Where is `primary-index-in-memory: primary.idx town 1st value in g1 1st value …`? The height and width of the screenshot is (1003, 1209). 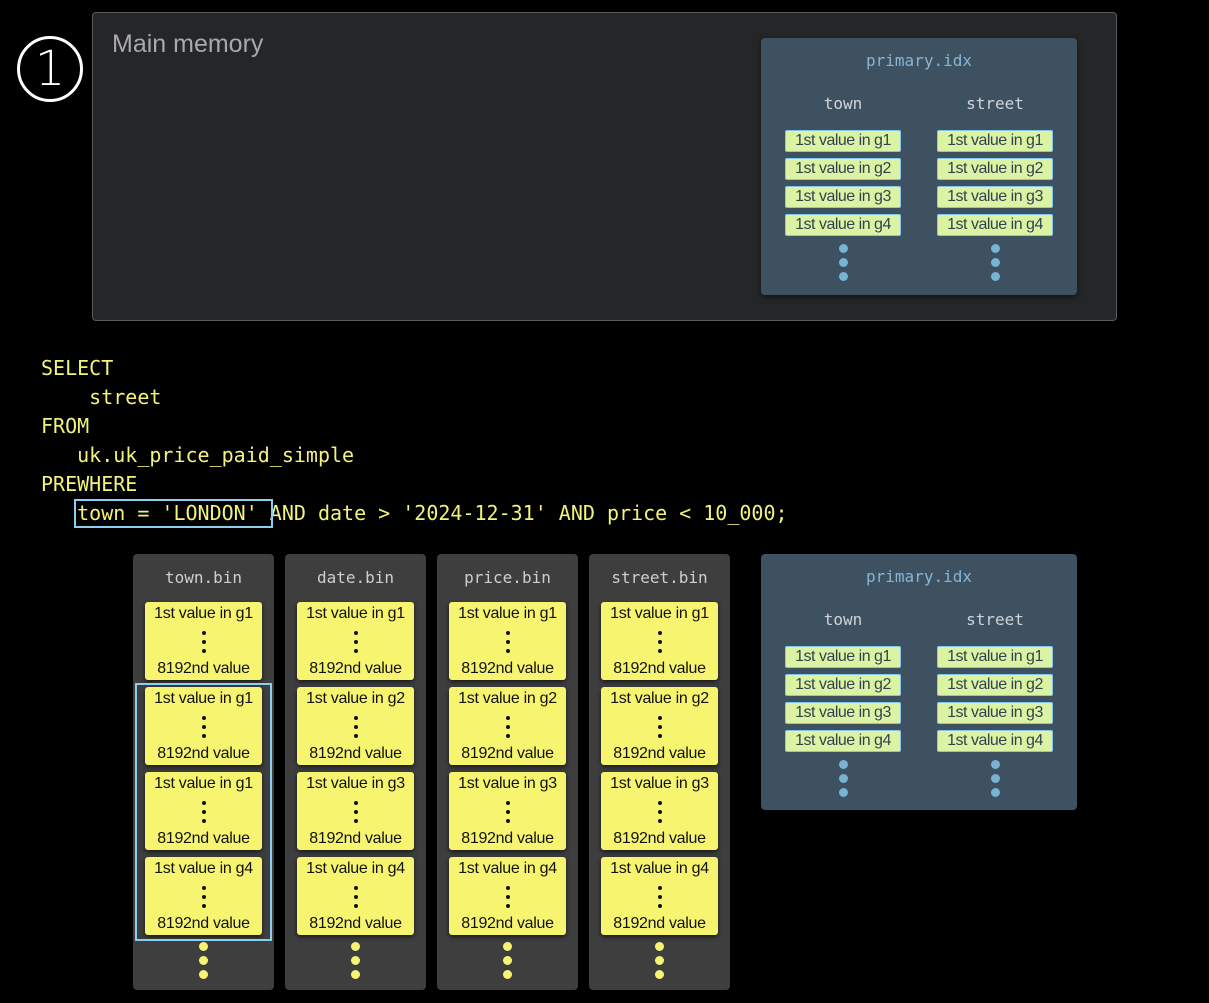
primary-index-in-memory: primary.idx town 1st value in g1 1st value … is located at coordinates (919, 166).